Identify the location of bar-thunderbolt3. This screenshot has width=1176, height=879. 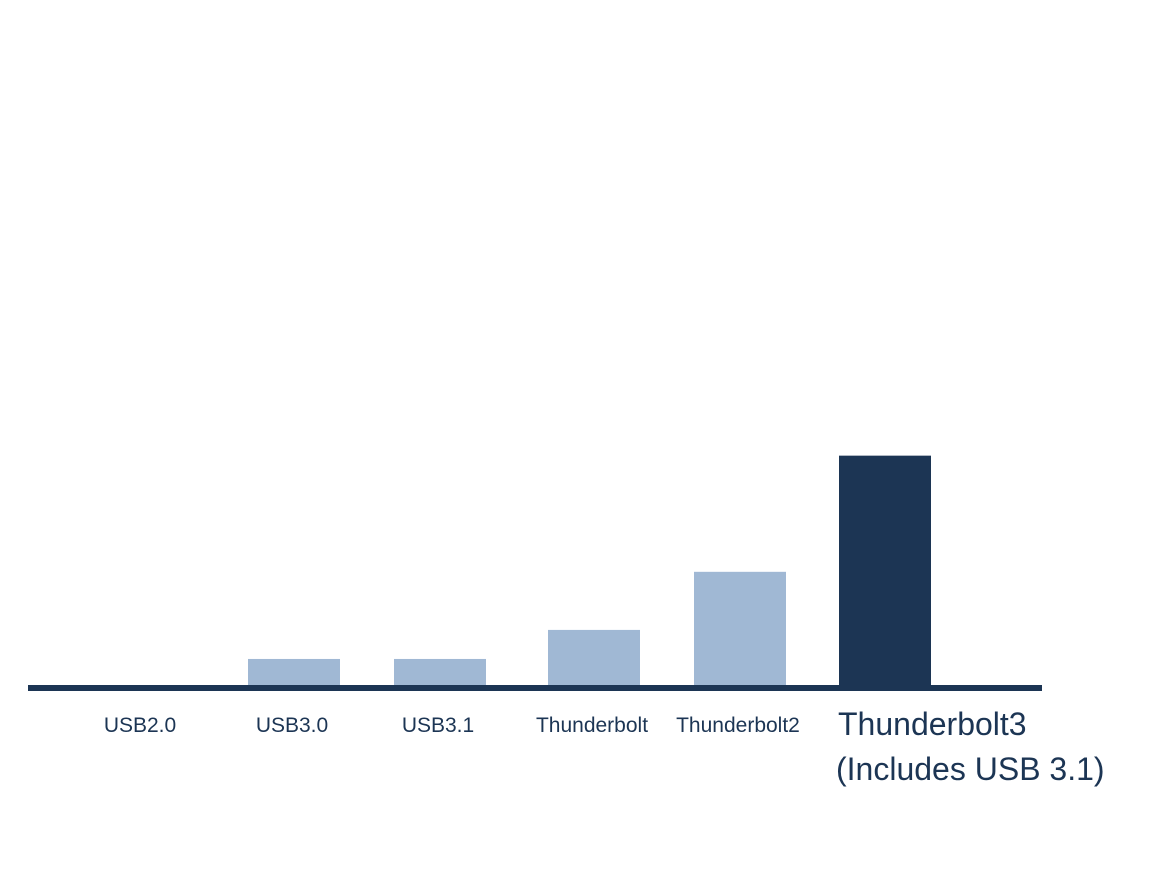
(885, 572).